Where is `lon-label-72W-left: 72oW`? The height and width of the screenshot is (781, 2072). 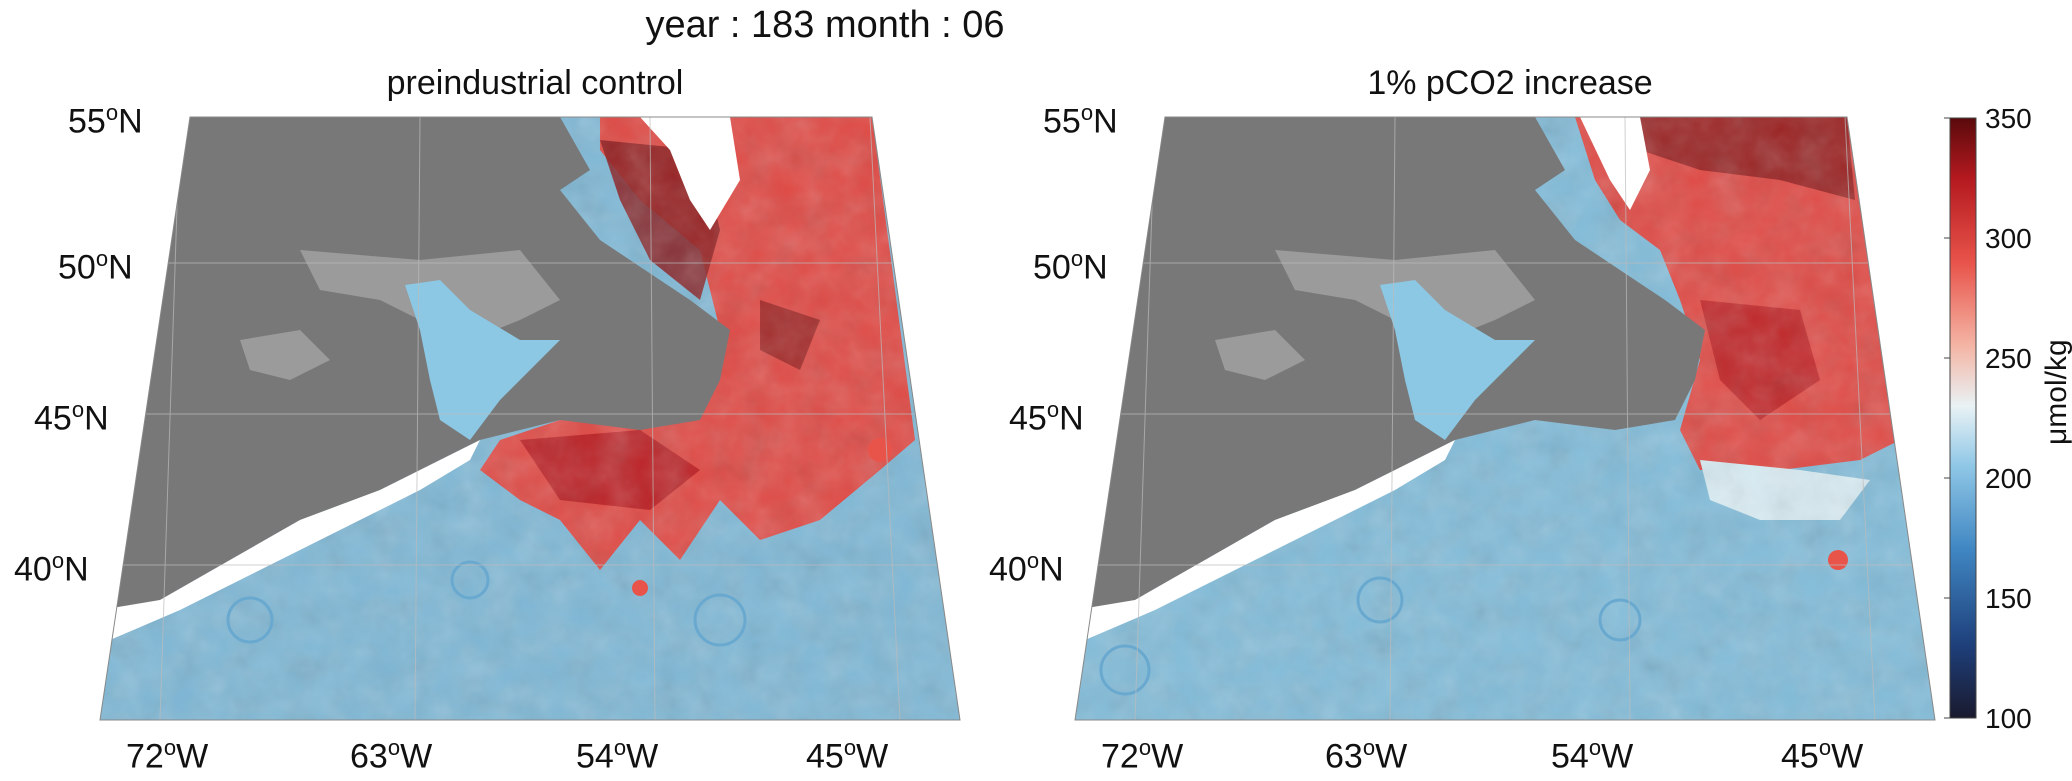
lon-label-72W-left: 72oW is located at coordinates (167, 755).